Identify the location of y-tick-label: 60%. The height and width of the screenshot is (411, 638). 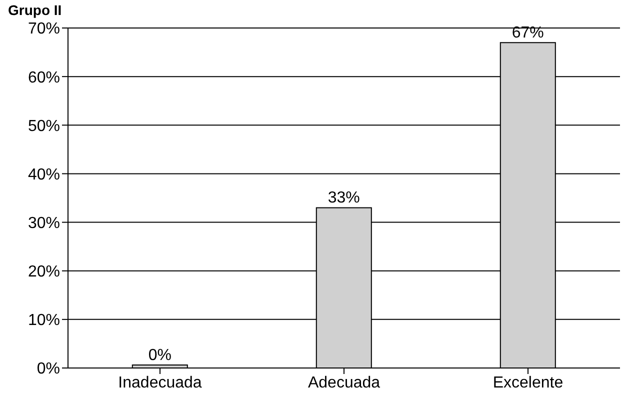
(44, 77).